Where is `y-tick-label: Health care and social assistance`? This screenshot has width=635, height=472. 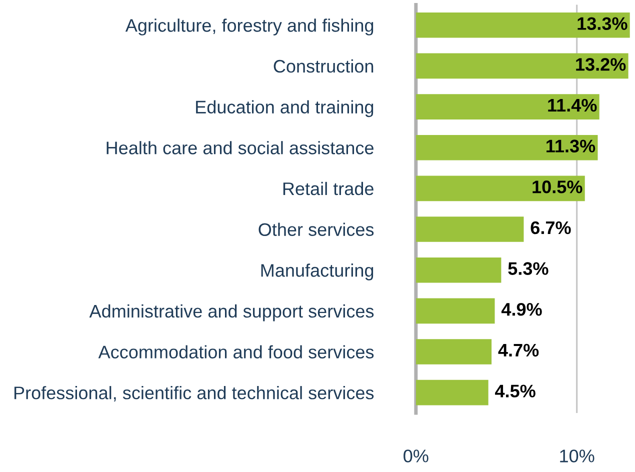
y-tick-label: Health care and social assistance is located at coordinates (240, 147).